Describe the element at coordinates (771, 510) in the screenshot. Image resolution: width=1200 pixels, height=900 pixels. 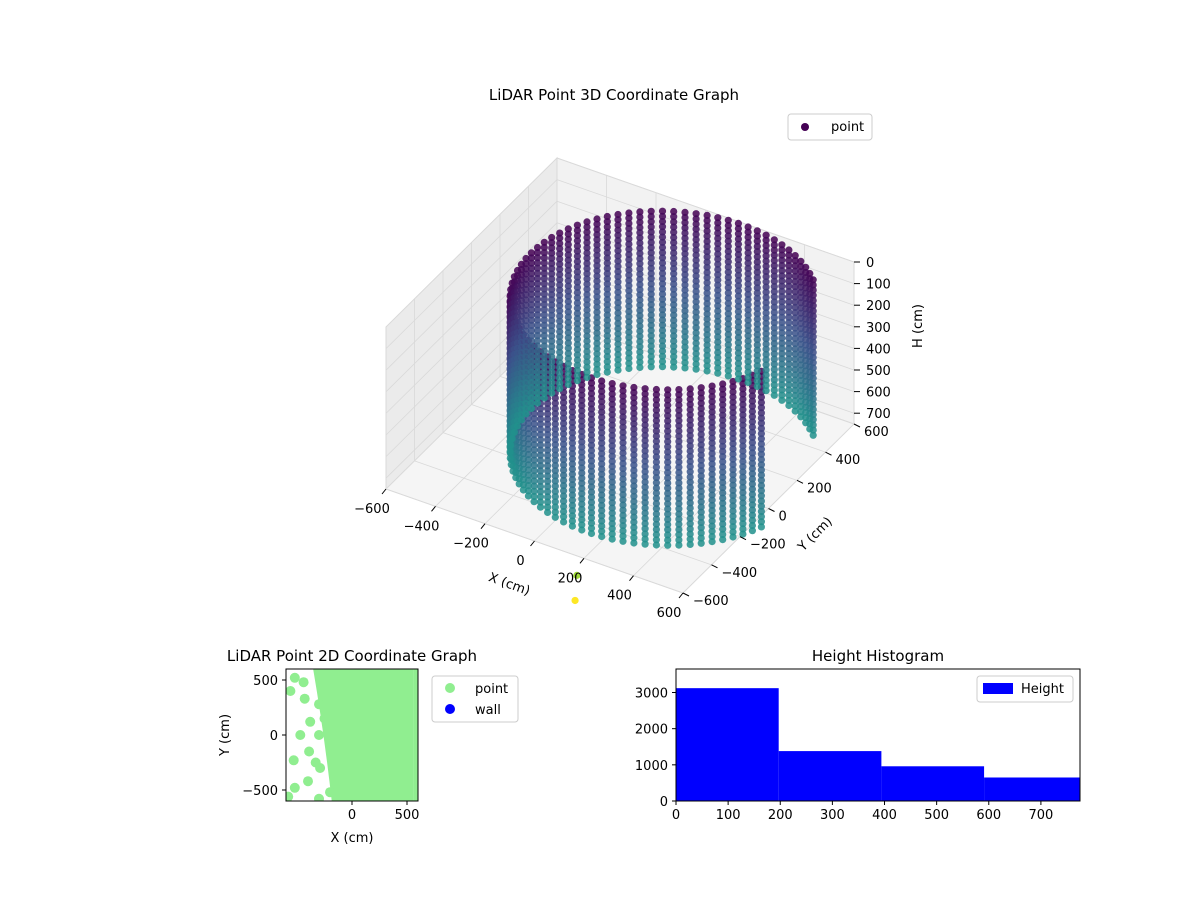
I see `plot-3d-y-tick` at that location.